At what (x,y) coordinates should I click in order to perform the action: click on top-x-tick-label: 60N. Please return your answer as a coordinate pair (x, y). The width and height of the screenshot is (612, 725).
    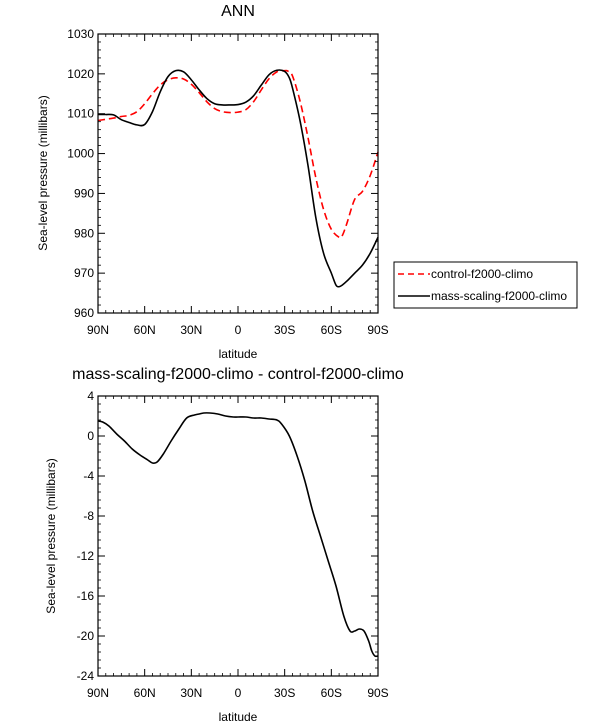
    Looking at the image, I should click on (145, 330).